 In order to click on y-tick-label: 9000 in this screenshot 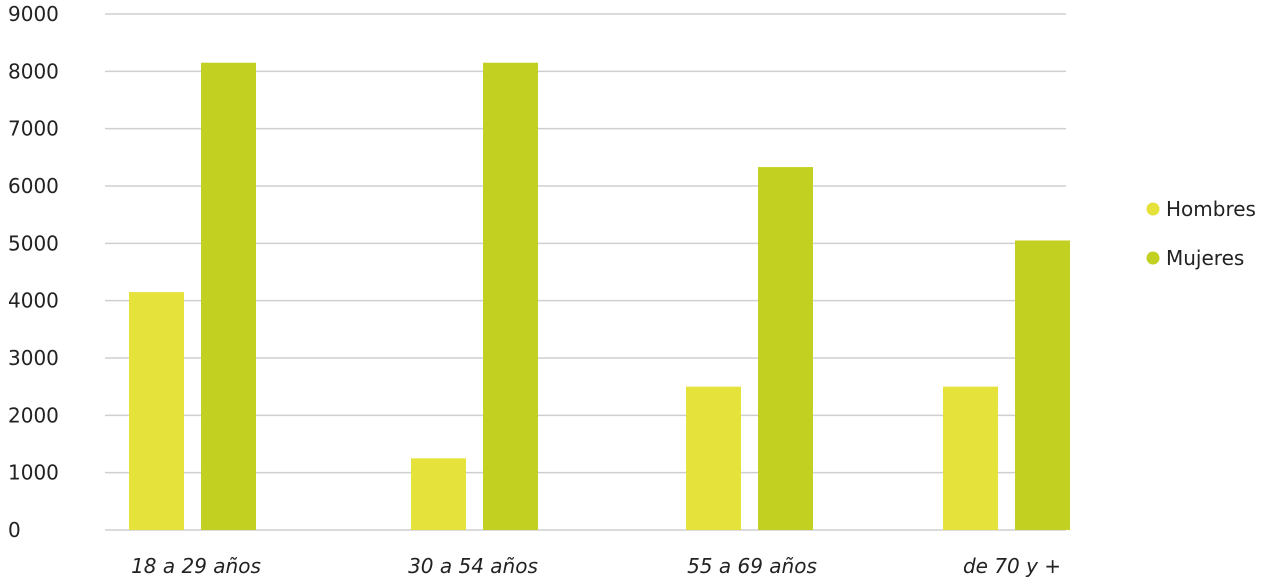, I will do `click(33, 14)`.